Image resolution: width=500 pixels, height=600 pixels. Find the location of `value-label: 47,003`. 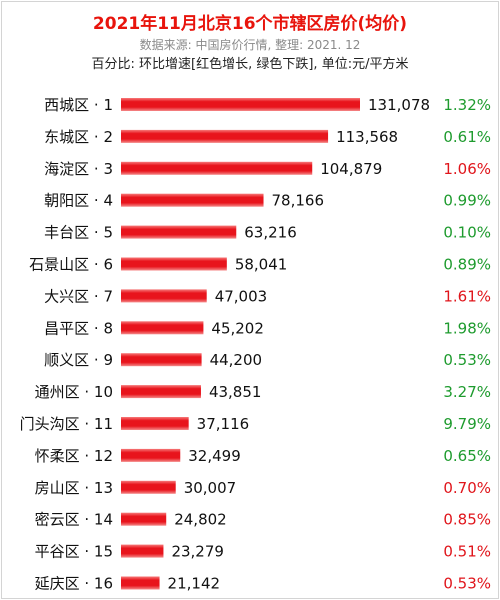

value-label: 47,003 is located at coordinates (241, 296).